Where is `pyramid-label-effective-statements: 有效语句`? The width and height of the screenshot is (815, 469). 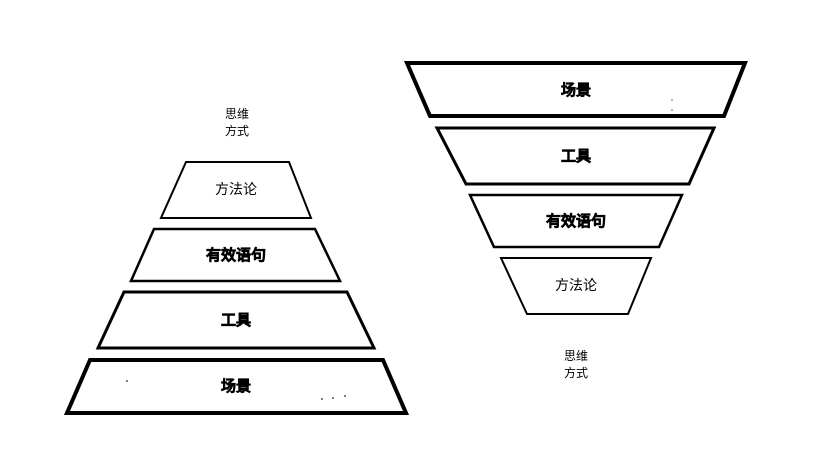 pyramid-label-effective-statements: 有效语句 is located at coordinates (236, 255).